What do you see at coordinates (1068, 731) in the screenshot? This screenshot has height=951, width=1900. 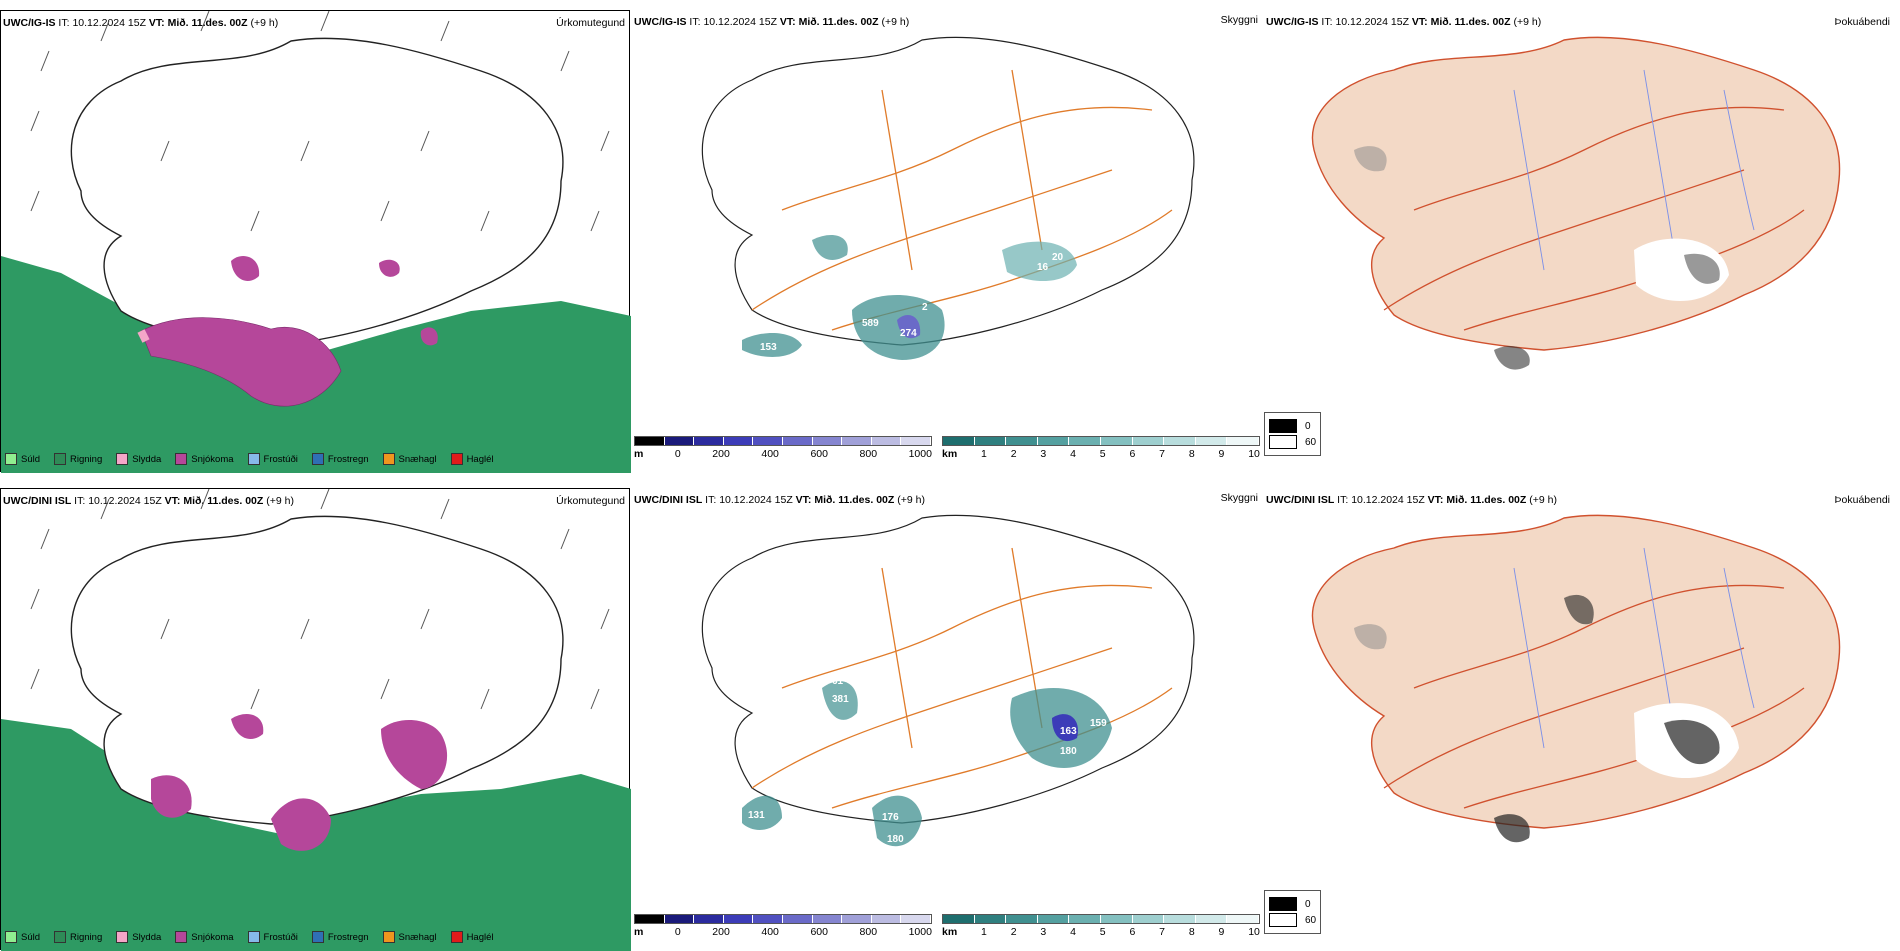 I see `vis-label: 163` at bounding box center [1068, 731].